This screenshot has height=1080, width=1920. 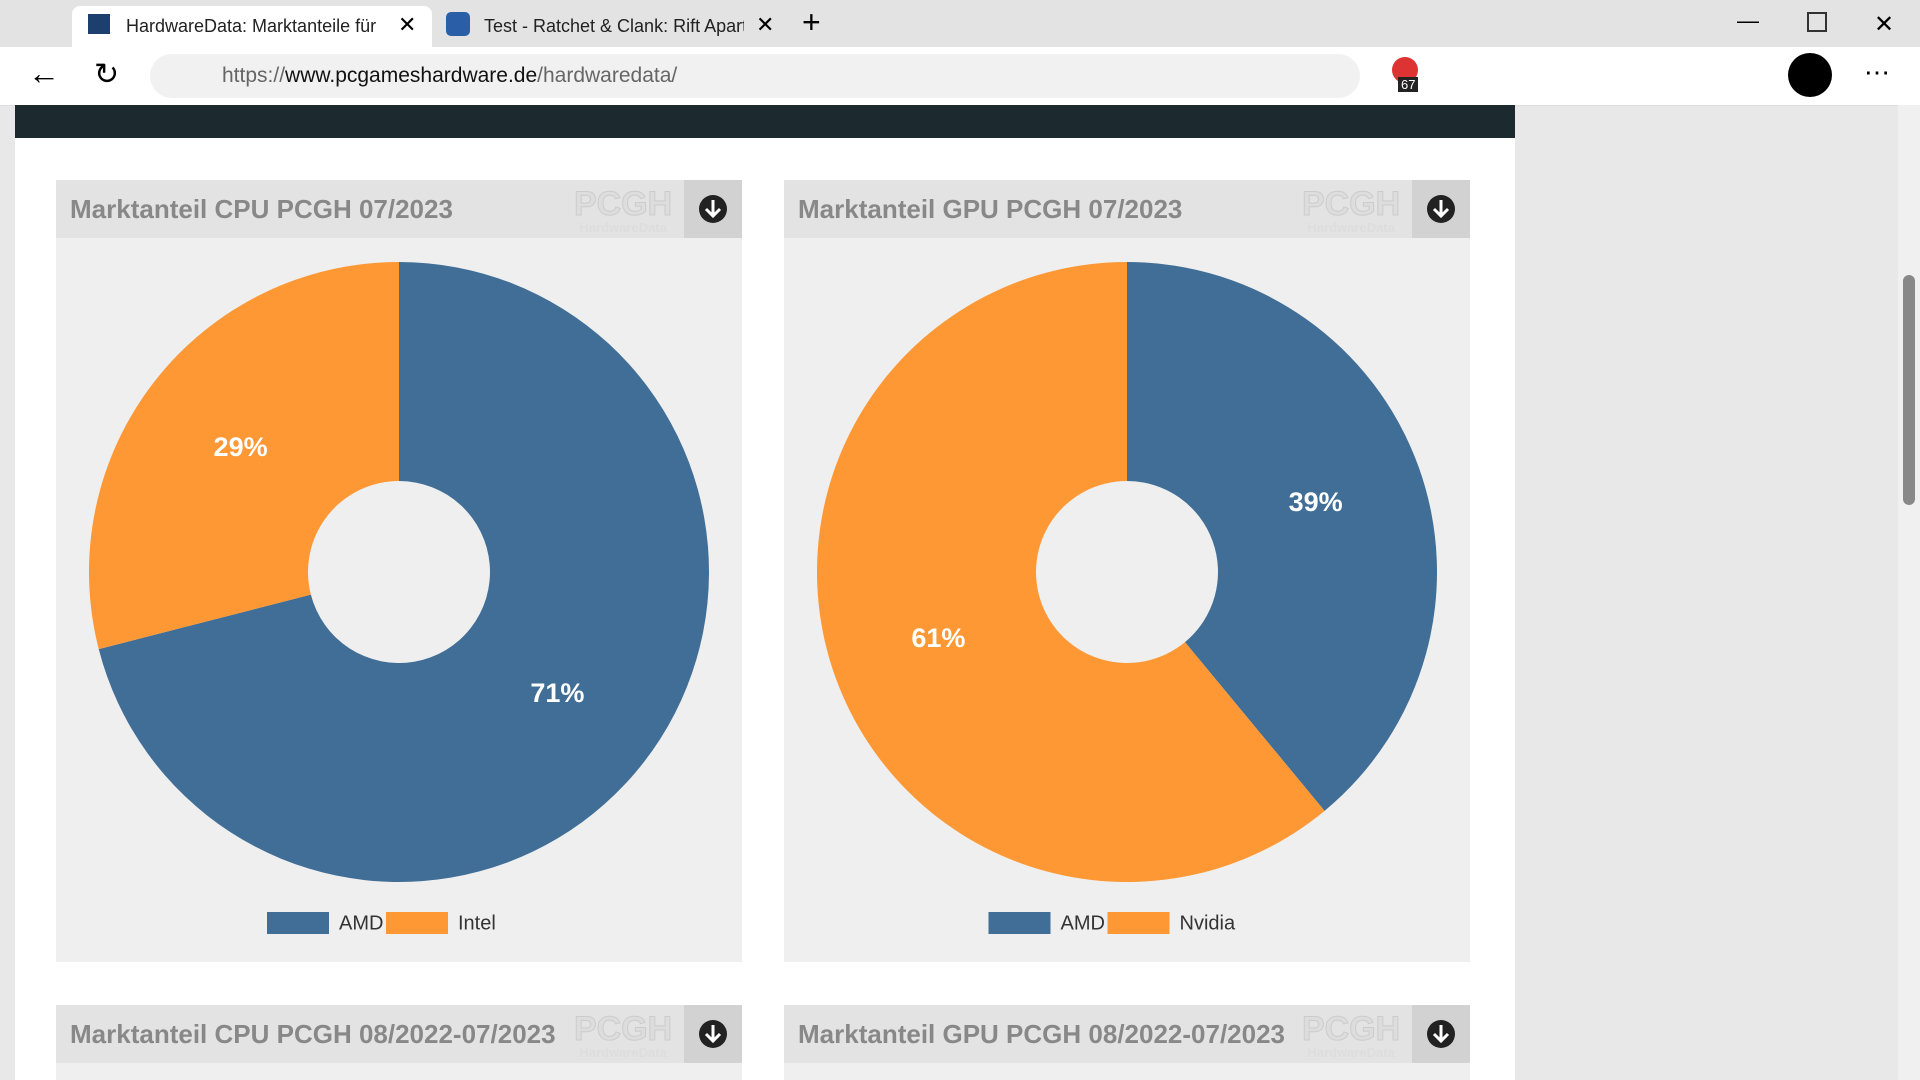 What do you see at coordinates (614, 26) in the screenshot?
I see `tab-title: Test - Ratchet & Clank: Rift Apart` at bounding box center [614, 26].